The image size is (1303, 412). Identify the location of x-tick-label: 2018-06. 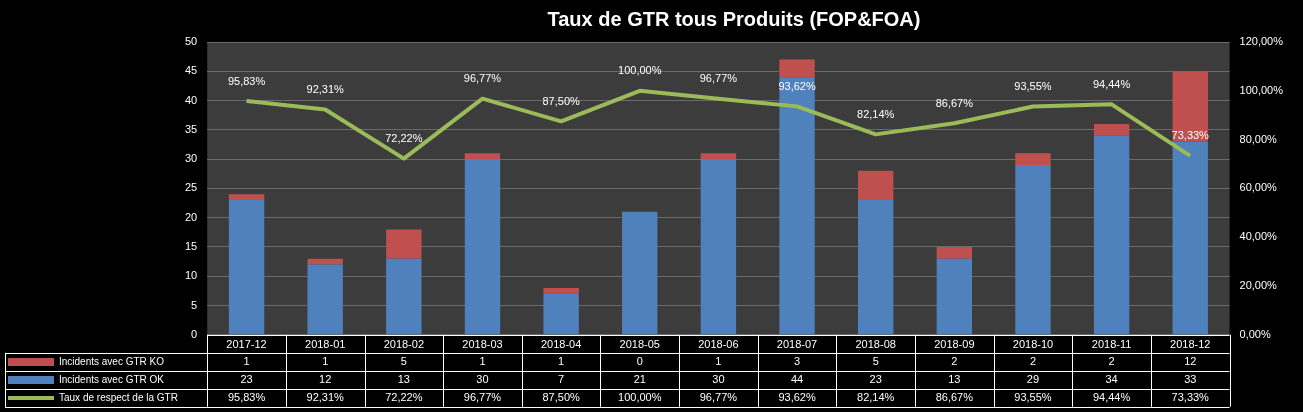
(718, 344).